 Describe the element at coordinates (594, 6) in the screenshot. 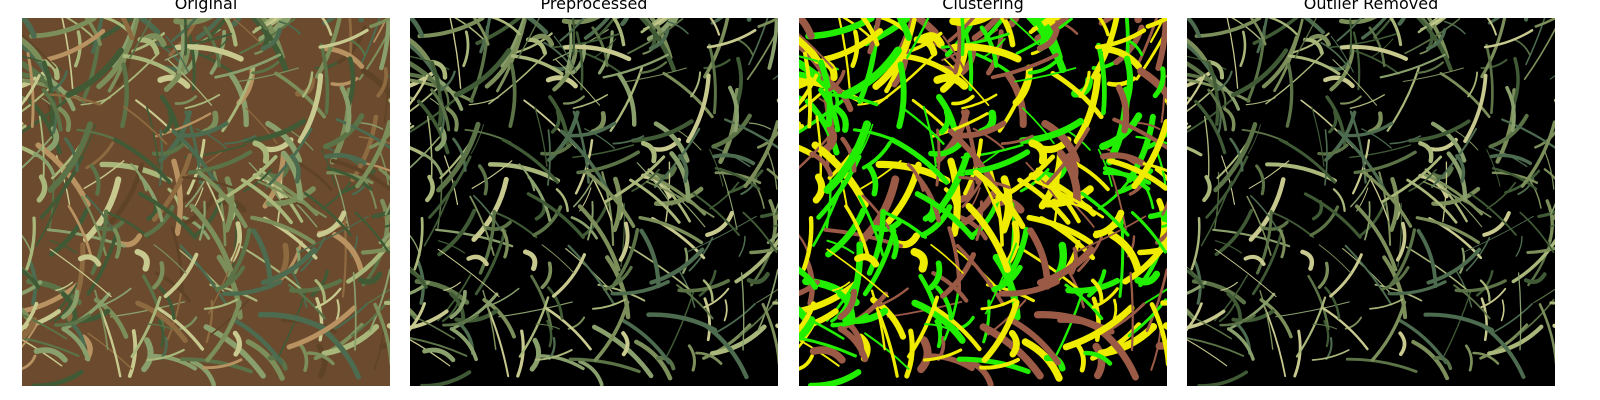

I see `panel-title: Preprocessed` at that location.